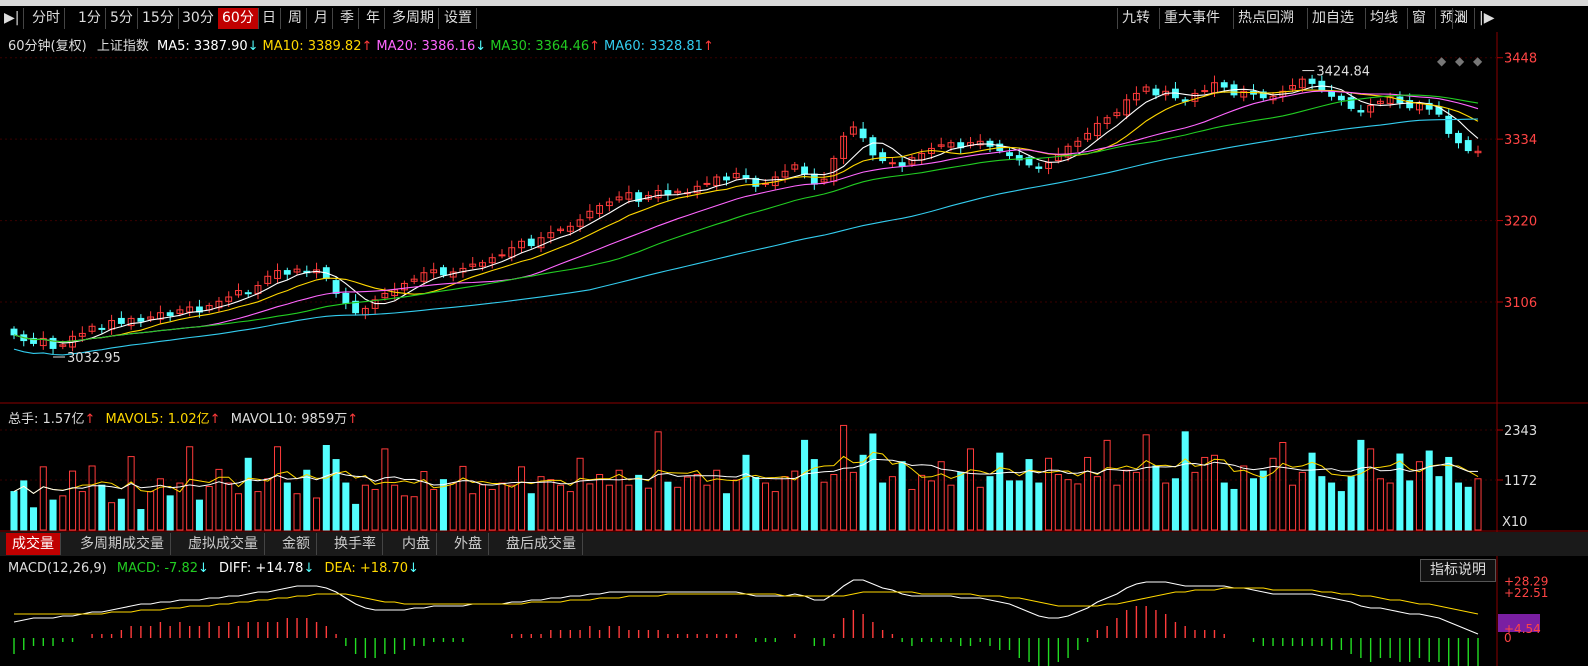 The width and height of the screenshot is (1588, 666). Describe the element at coordinates (198, 18) in the screenshot. I see `period-4: 30分` at that location.